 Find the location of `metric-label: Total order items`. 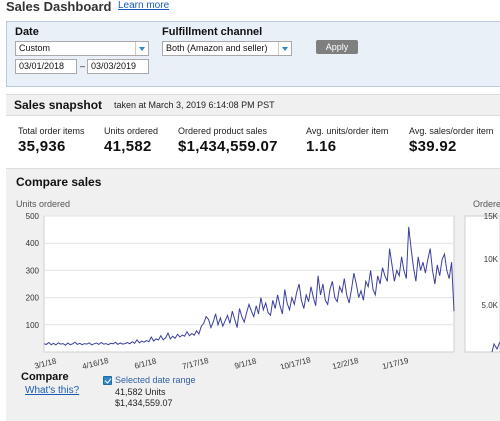

metric-label: Total order items is located at coordinates (51, 131).